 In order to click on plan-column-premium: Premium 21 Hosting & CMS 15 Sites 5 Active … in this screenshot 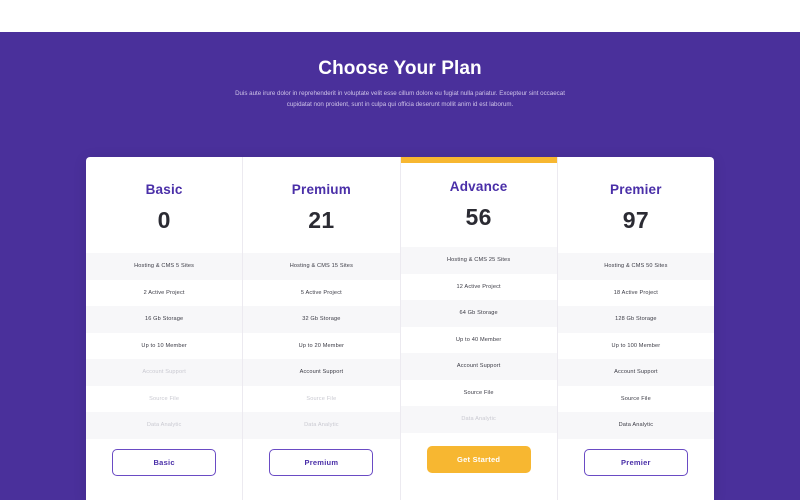, I will do `click(322, 328)`.